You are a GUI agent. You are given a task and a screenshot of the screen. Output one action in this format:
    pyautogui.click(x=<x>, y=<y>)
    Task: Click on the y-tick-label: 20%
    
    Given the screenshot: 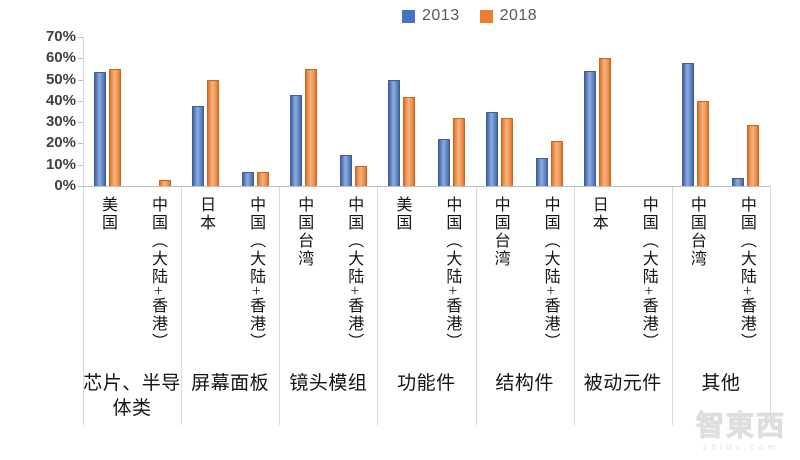 What is the action you would take?
    pyautogui.click(x=60, y=143)
    